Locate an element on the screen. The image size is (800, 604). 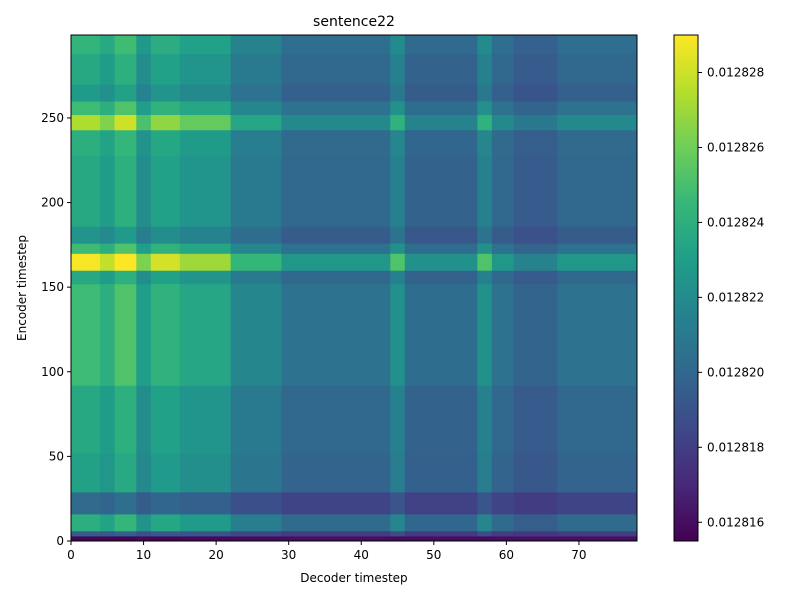
y-tick-label: 250 is located at coordinates (52, 118).